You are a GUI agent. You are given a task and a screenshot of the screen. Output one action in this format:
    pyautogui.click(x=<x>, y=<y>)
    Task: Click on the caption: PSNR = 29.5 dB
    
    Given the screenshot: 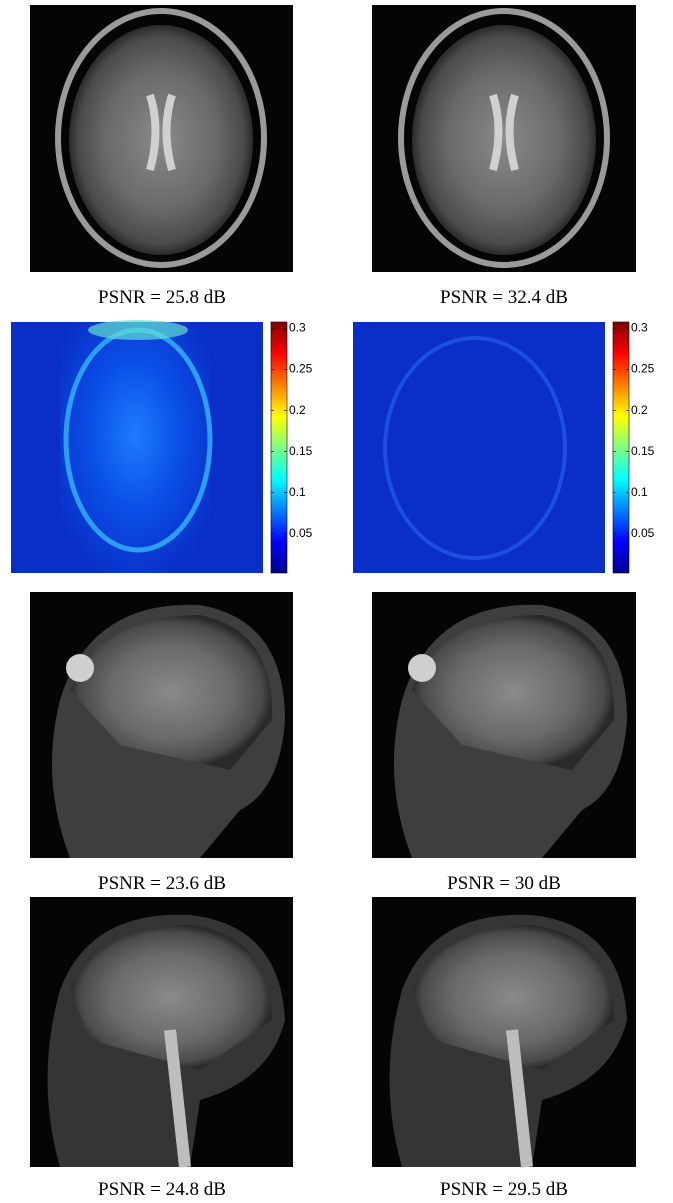 What is the action you would take?
    pyautogui.click(x=504, y=1189)
    